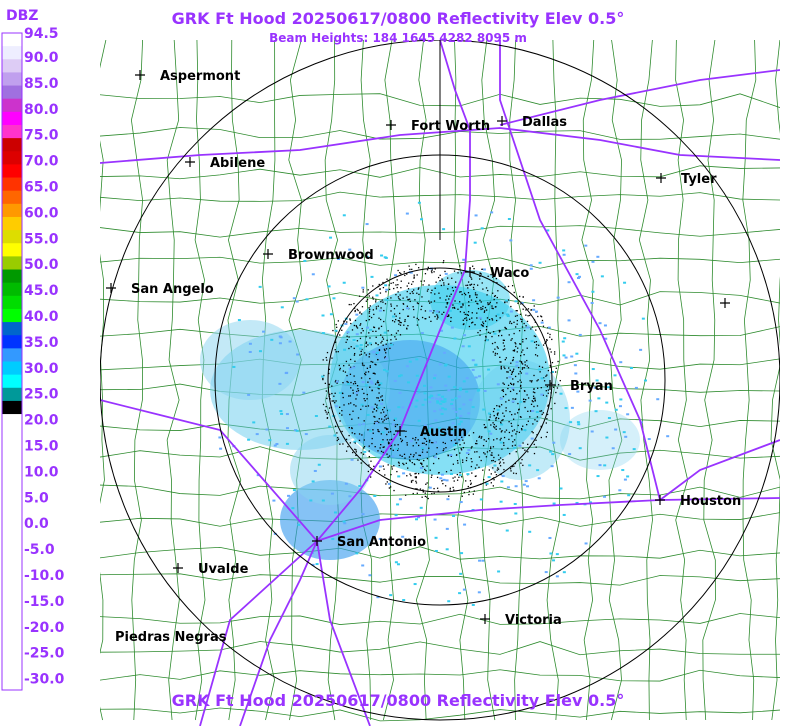 The width and height of the screenshot is (797, 726). What do you see at coordinates (544, 122) in the screenshot?
I see `city-label: Dallas` at bounding box center [544, 122].